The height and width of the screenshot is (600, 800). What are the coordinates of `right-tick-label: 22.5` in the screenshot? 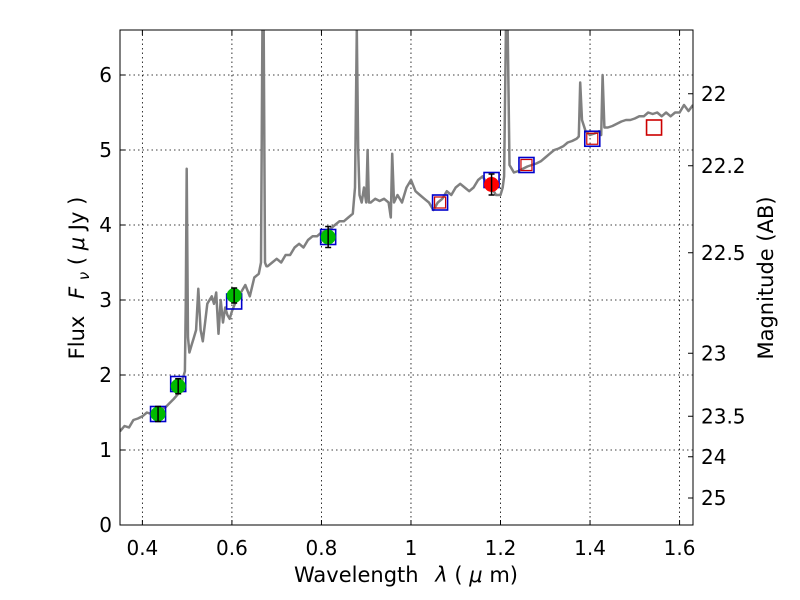 It's located at (723, 253).